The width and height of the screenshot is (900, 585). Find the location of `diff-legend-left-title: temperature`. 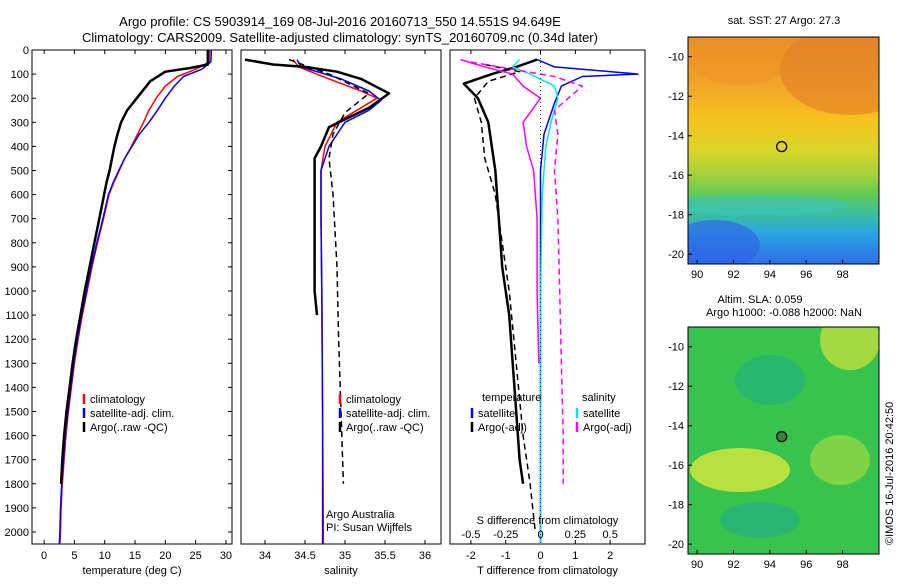

diff-legend-left-title: temperature is located at coordinates (511, 398).